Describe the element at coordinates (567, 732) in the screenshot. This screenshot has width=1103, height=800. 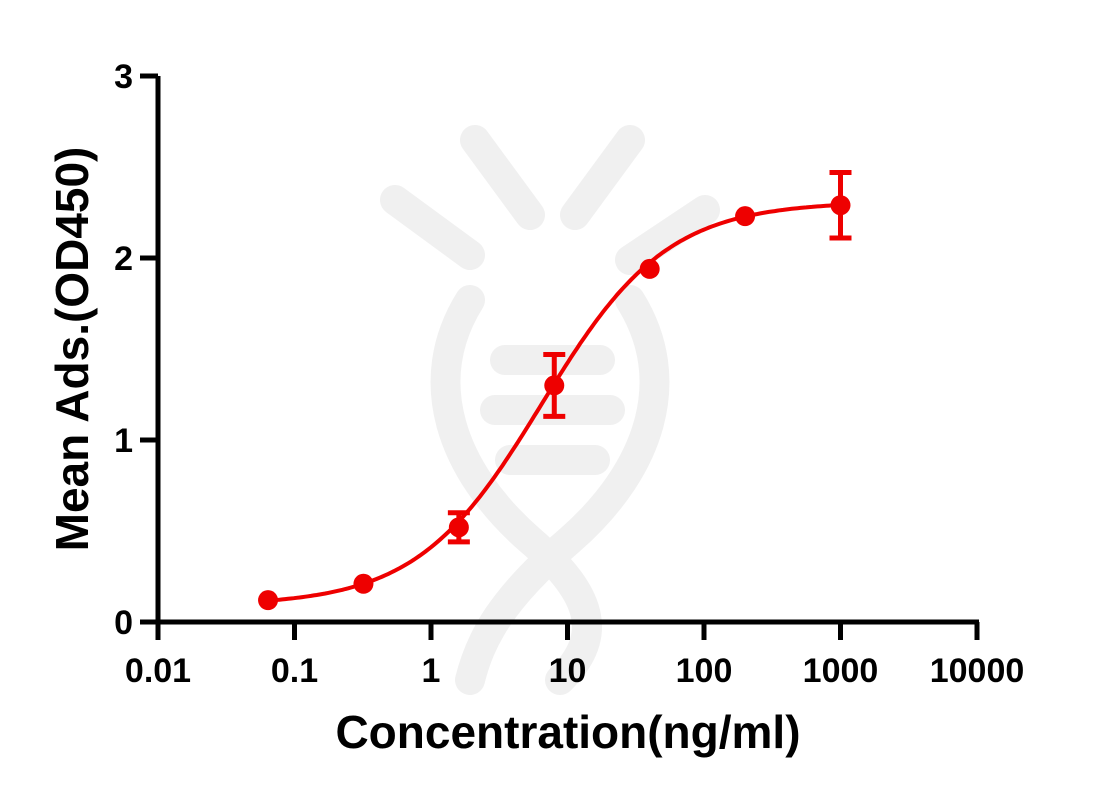
I see `x-axis-title: Concentration(ng/ml)` at that location.